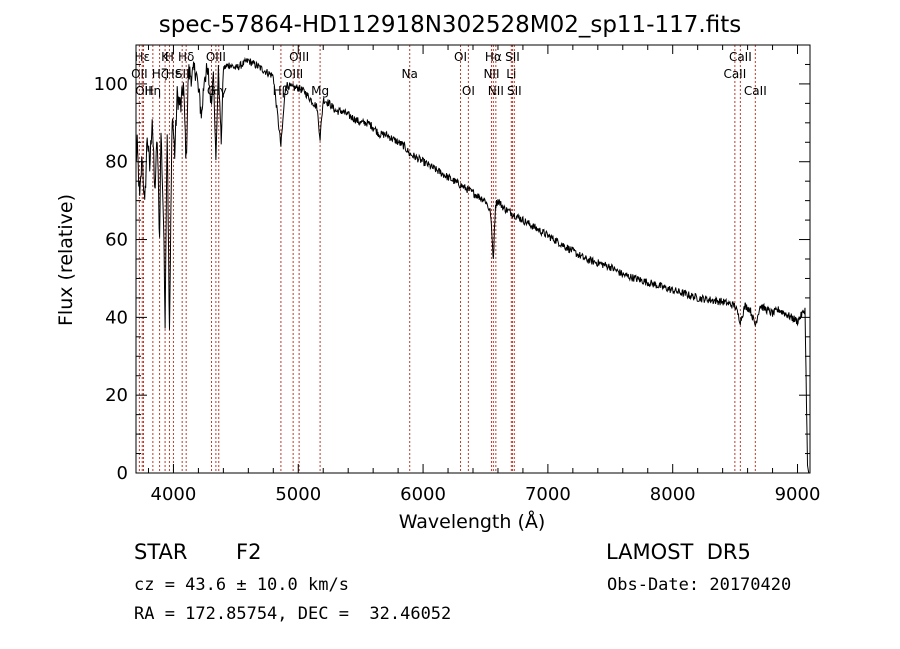 The height and width of the screenshot is (649, 900). I want to click on obs-date: Obs-Date: 20170420, so click(699, 585).